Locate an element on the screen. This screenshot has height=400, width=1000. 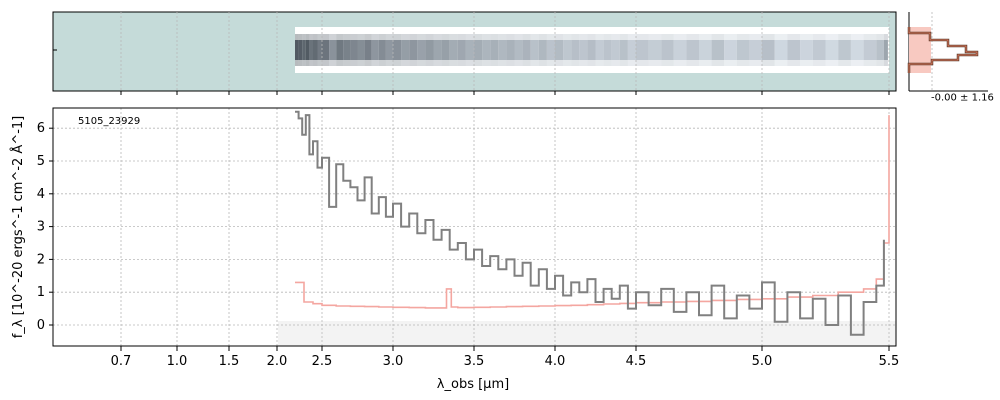
y-ticks: 0 1 2 3 4 5 6 is located at coordinates (45, 227).